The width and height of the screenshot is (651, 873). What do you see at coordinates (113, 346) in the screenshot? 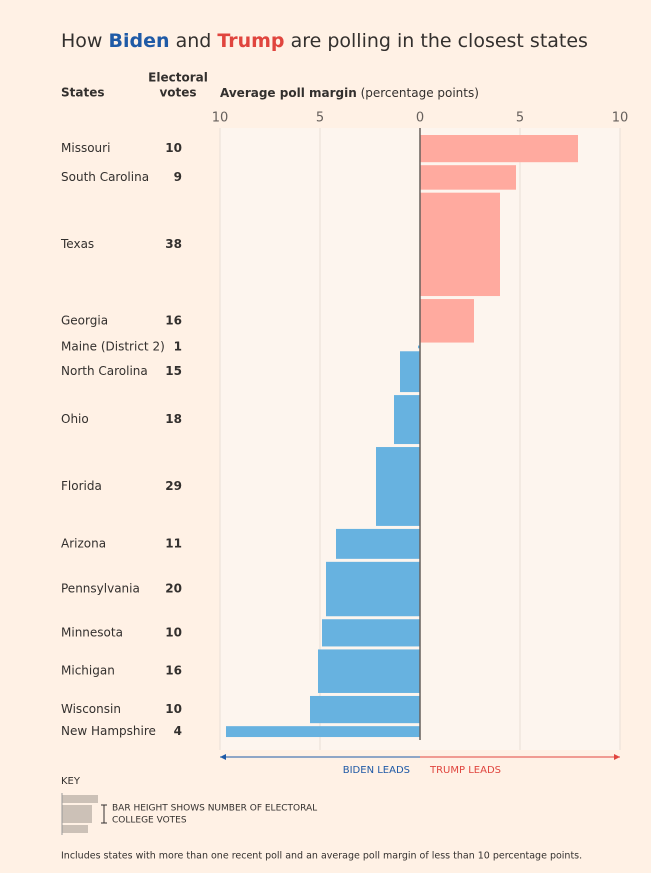
I see `state-label: Maine (District 2)` at bounding box center [113, 346].